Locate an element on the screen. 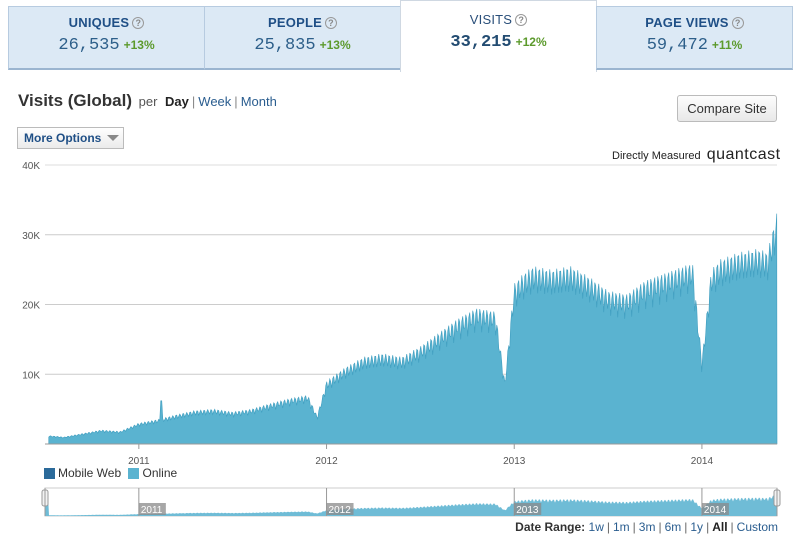 Image resolution: width=800 pixels, height=539 pixels. legend-swatch-online is located at coordinates (134, 473).